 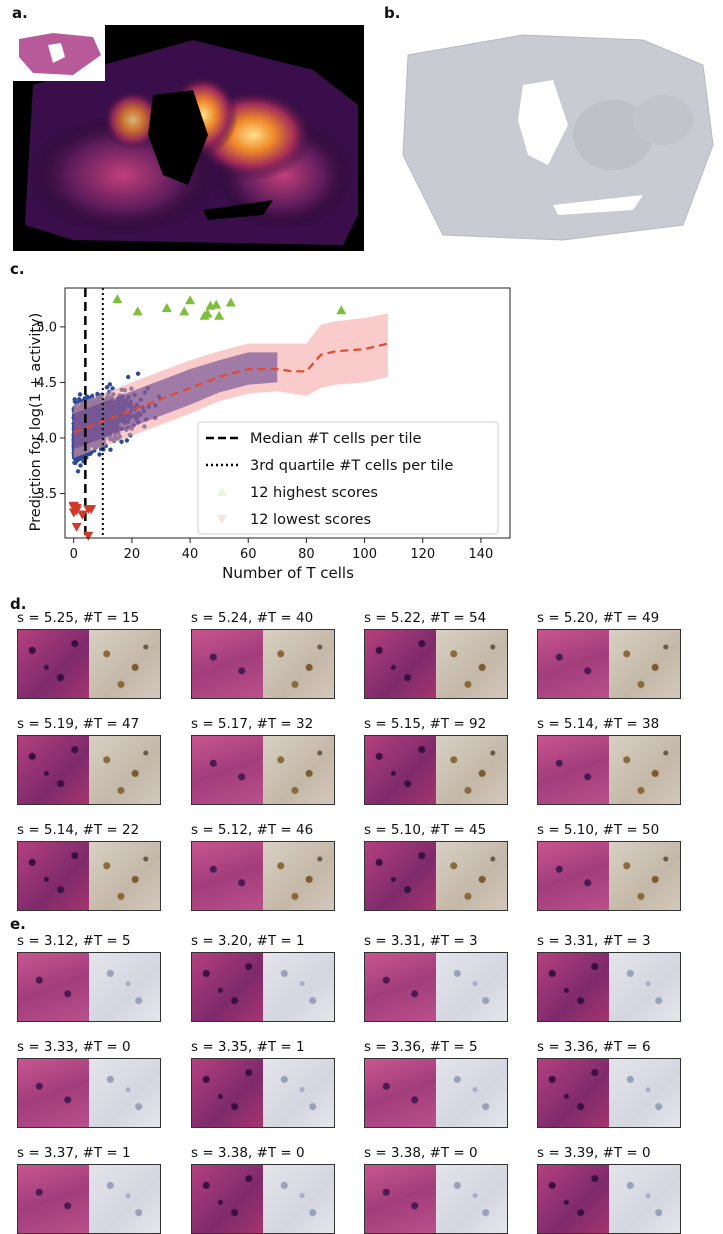 I want to click on tile-caption: s = 5.24, #T = 40, so click(x=252, y=618).